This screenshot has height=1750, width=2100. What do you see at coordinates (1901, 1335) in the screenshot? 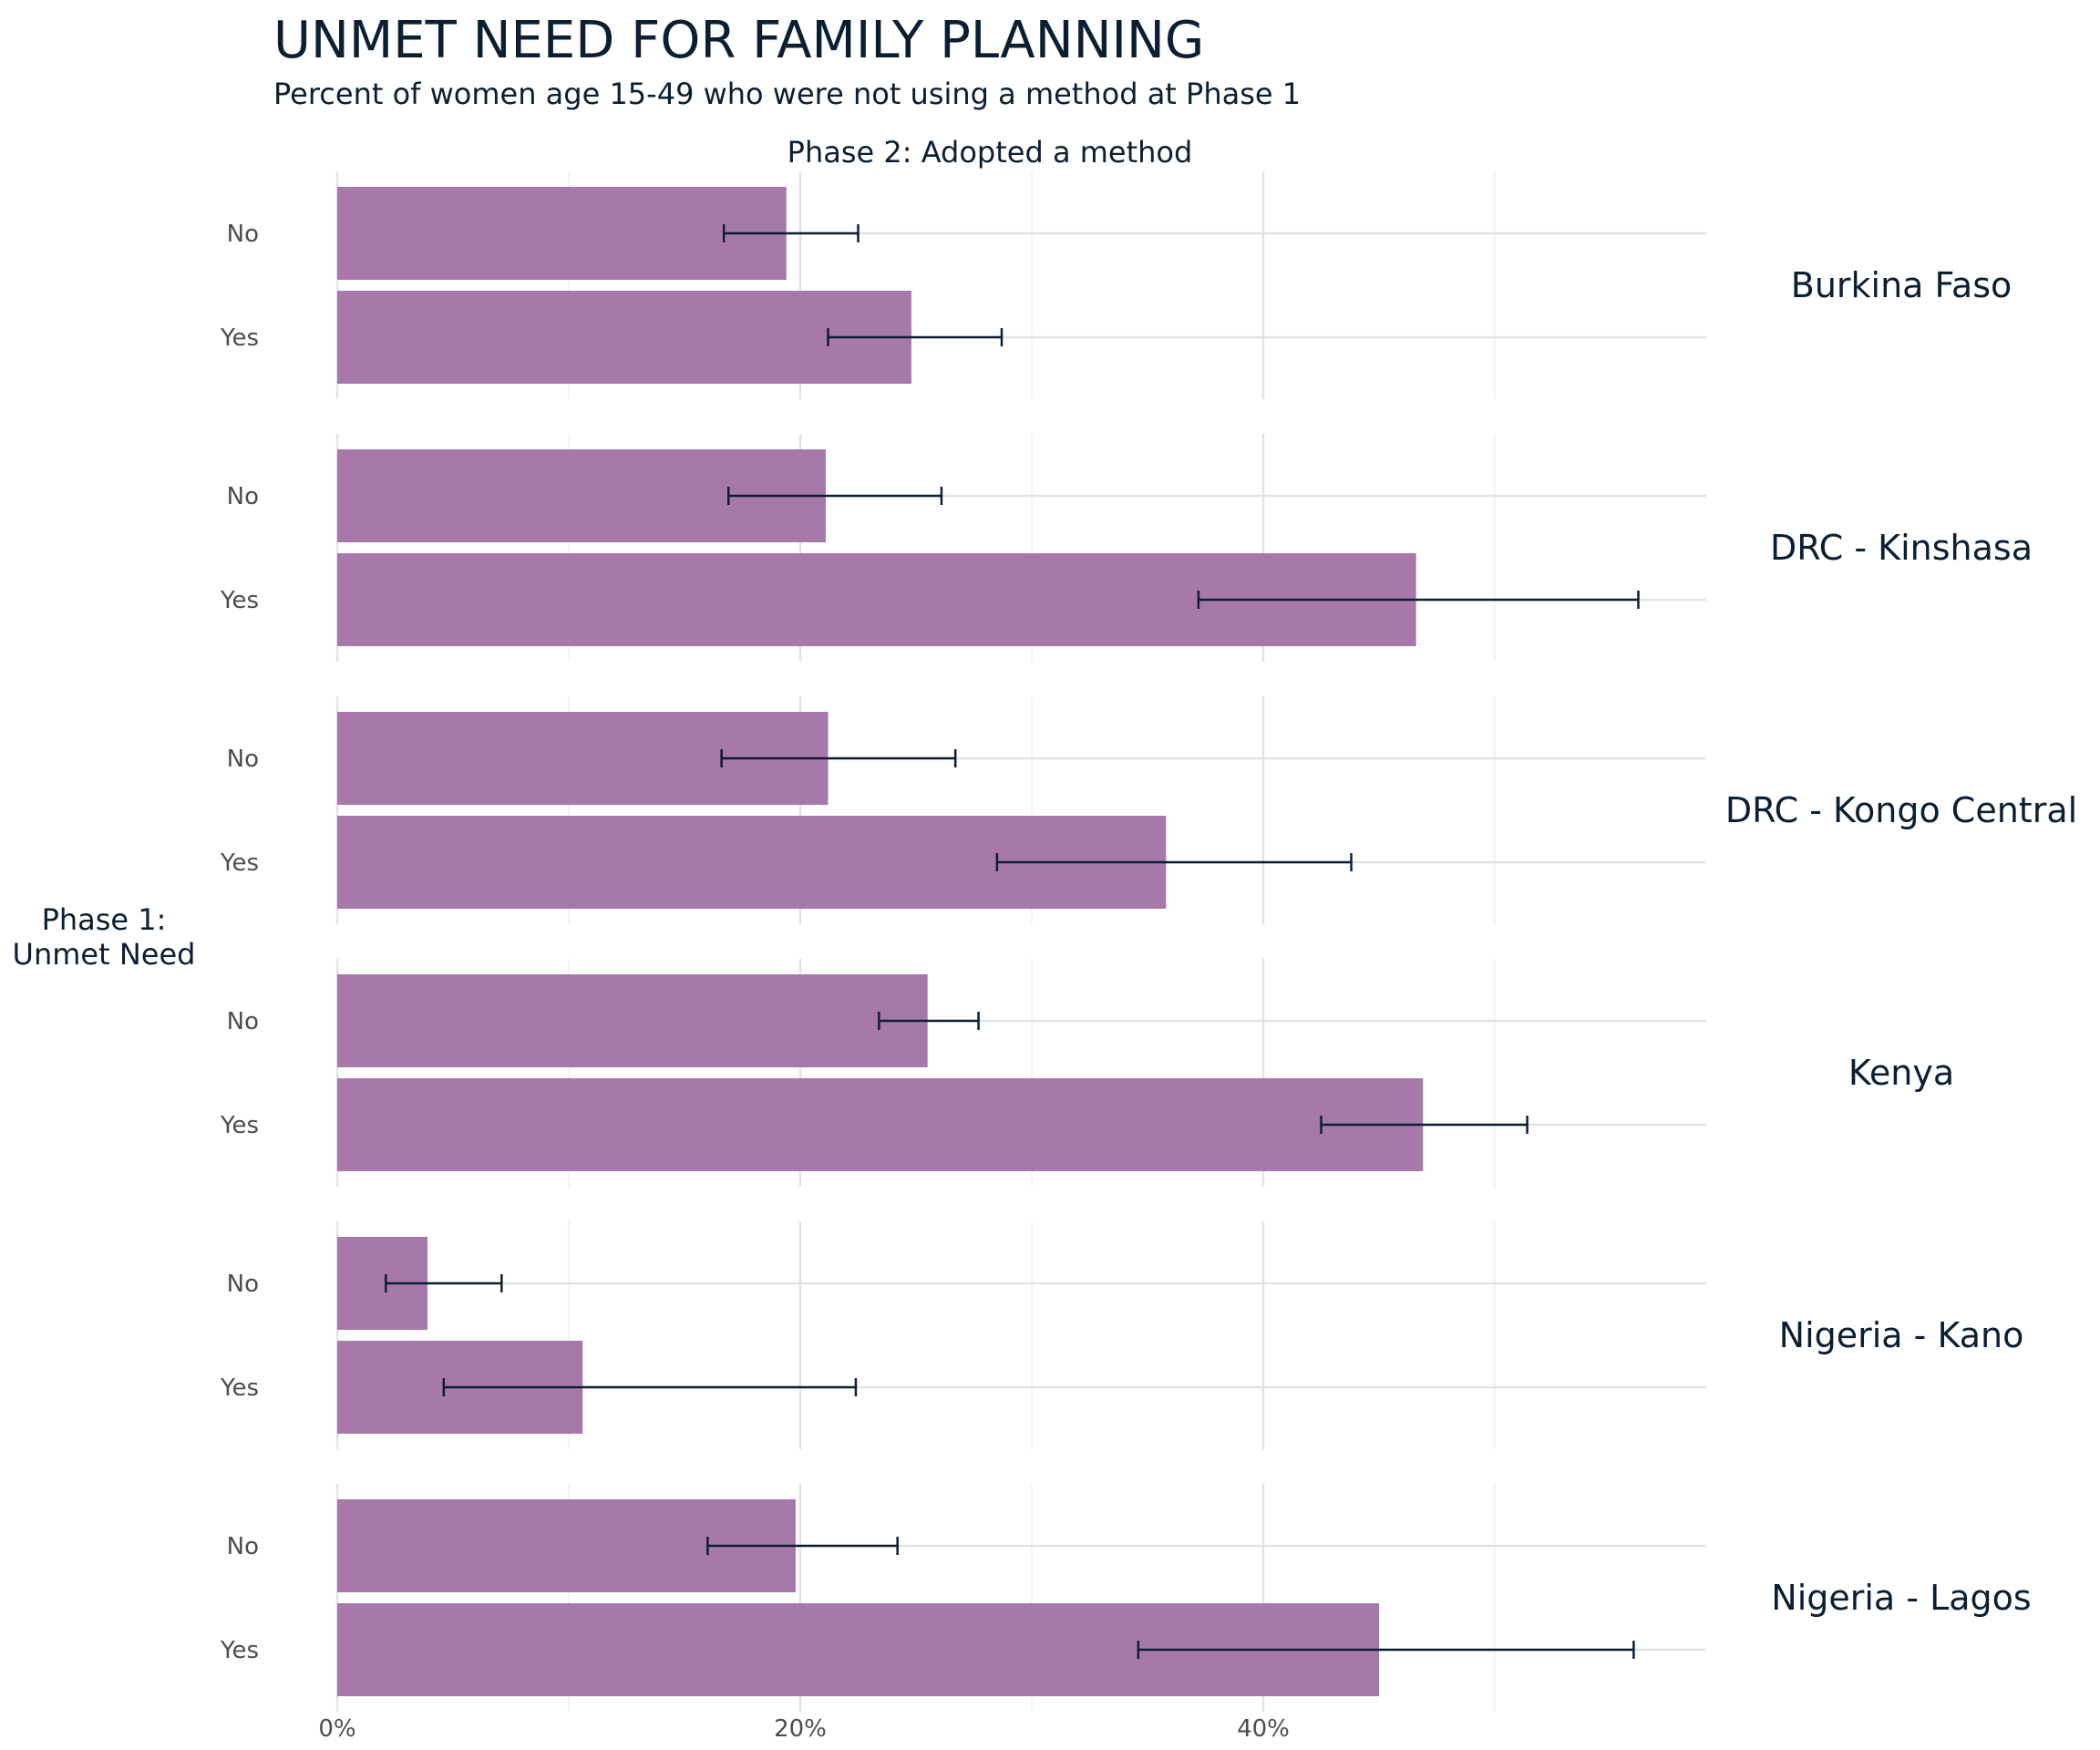
I see `strip-label: Nigeria - Kano` at bounding box center [1901, 1335].